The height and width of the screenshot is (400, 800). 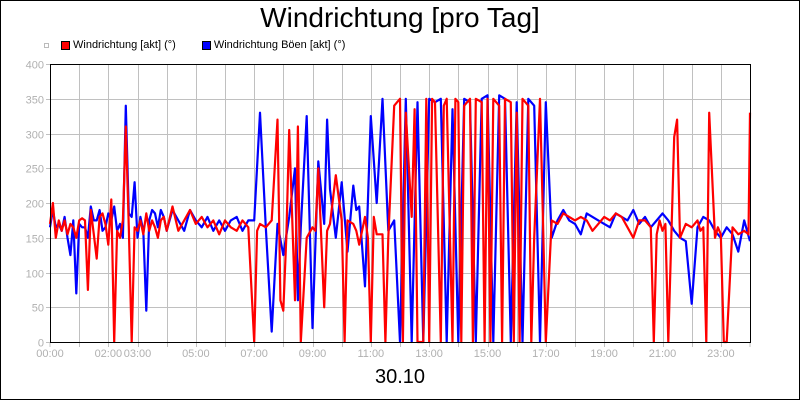 What do you see at coordinates (124, 45) in the screenshot?
I see `legend-label: Windrichtung [akt] (°)` at bounding box center [124, 45].